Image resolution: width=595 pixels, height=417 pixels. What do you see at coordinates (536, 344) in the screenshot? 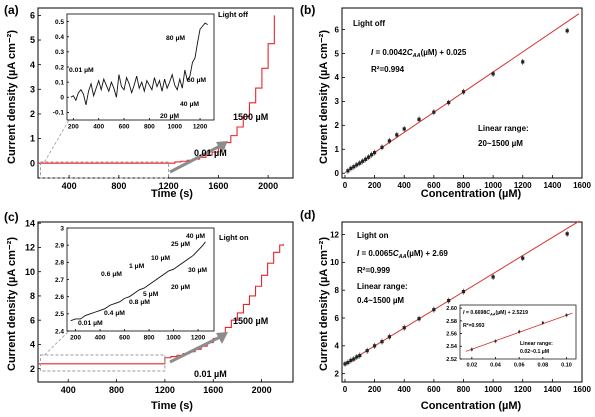
I see `d-inset-range-title: Linear range:` at bounding box center [536, 344].